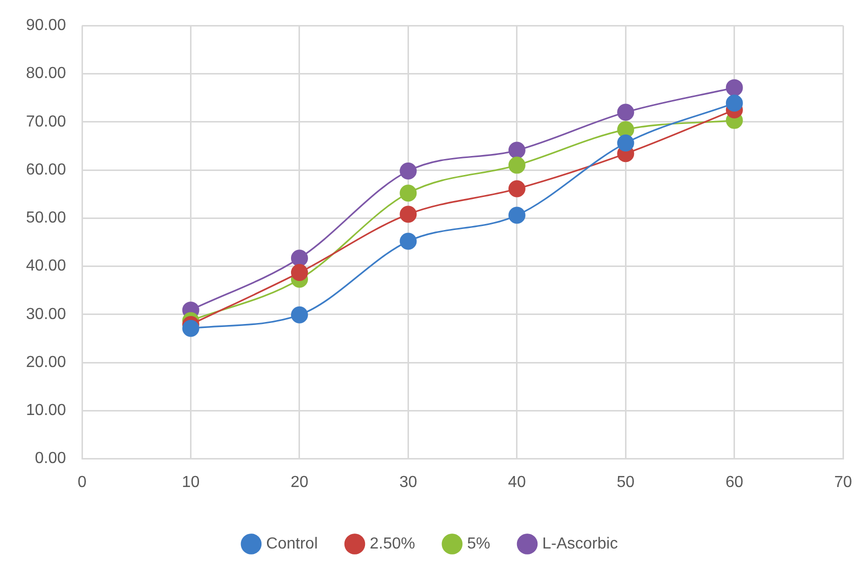 The image size is (866, 562). Describe the element at coordinates (580, 543) in the screenshot. I see `legend-label: L-Ascorbic` at that location.